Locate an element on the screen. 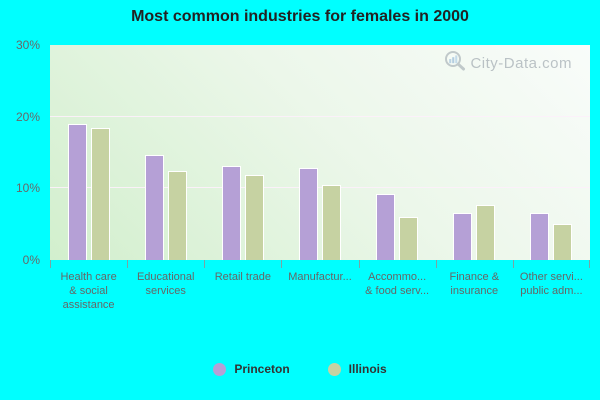 The image size is (600, 400). legend-item-illinois: Illinois is located at coordinates (357, 369).